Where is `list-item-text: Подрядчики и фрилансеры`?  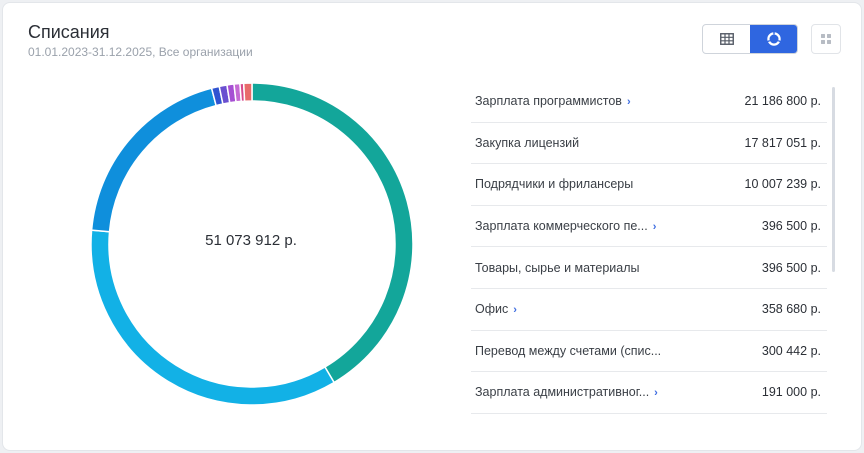
list-item-text: Подрядчики и фрилансеры is located at coordinates (554, 184).